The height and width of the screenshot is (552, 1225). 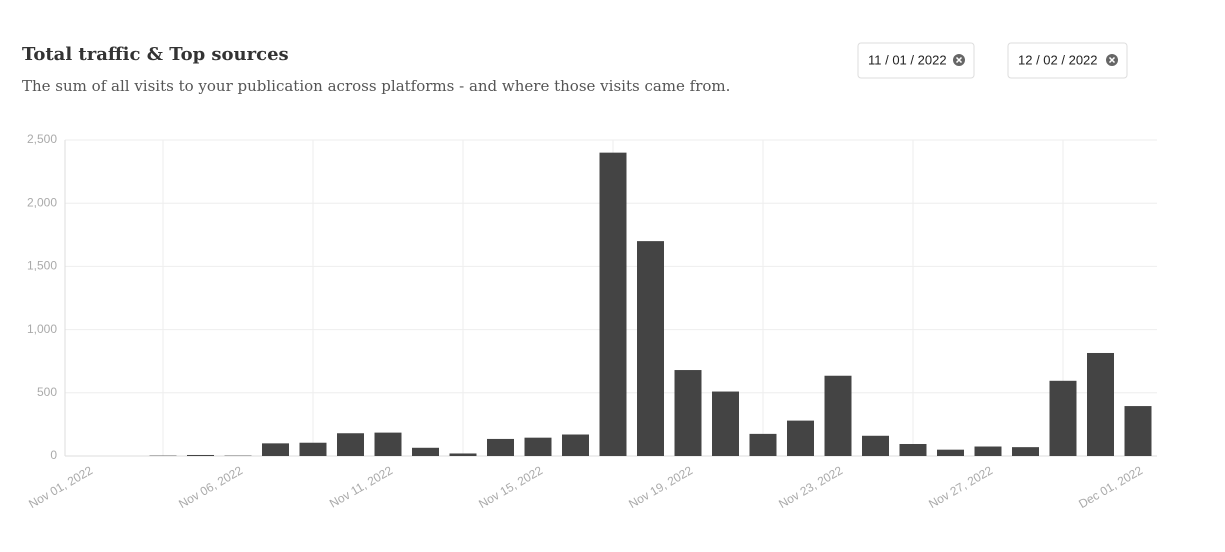 I want to click on date-input: 11 / 01 / 2022, so click(x=916, y=60).